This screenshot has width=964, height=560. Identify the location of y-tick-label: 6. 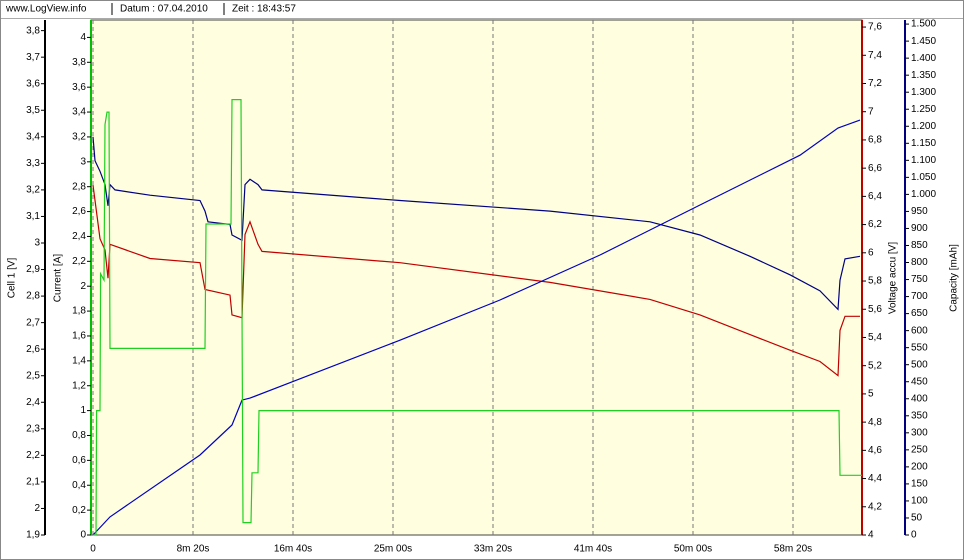
(871, 252).